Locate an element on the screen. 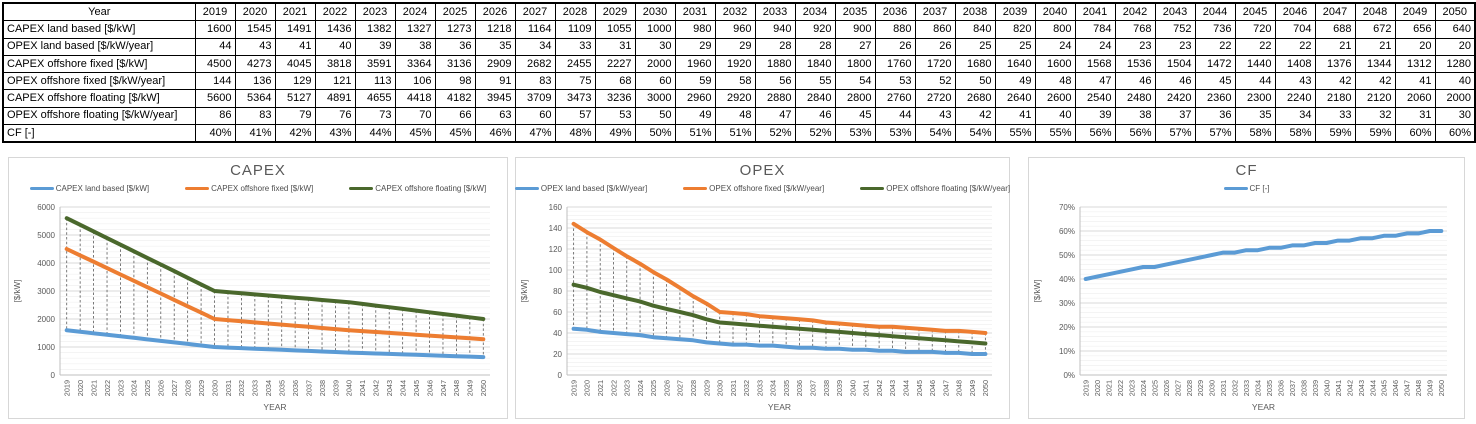  value-cell: 40% is located at coordinates (215, 133).